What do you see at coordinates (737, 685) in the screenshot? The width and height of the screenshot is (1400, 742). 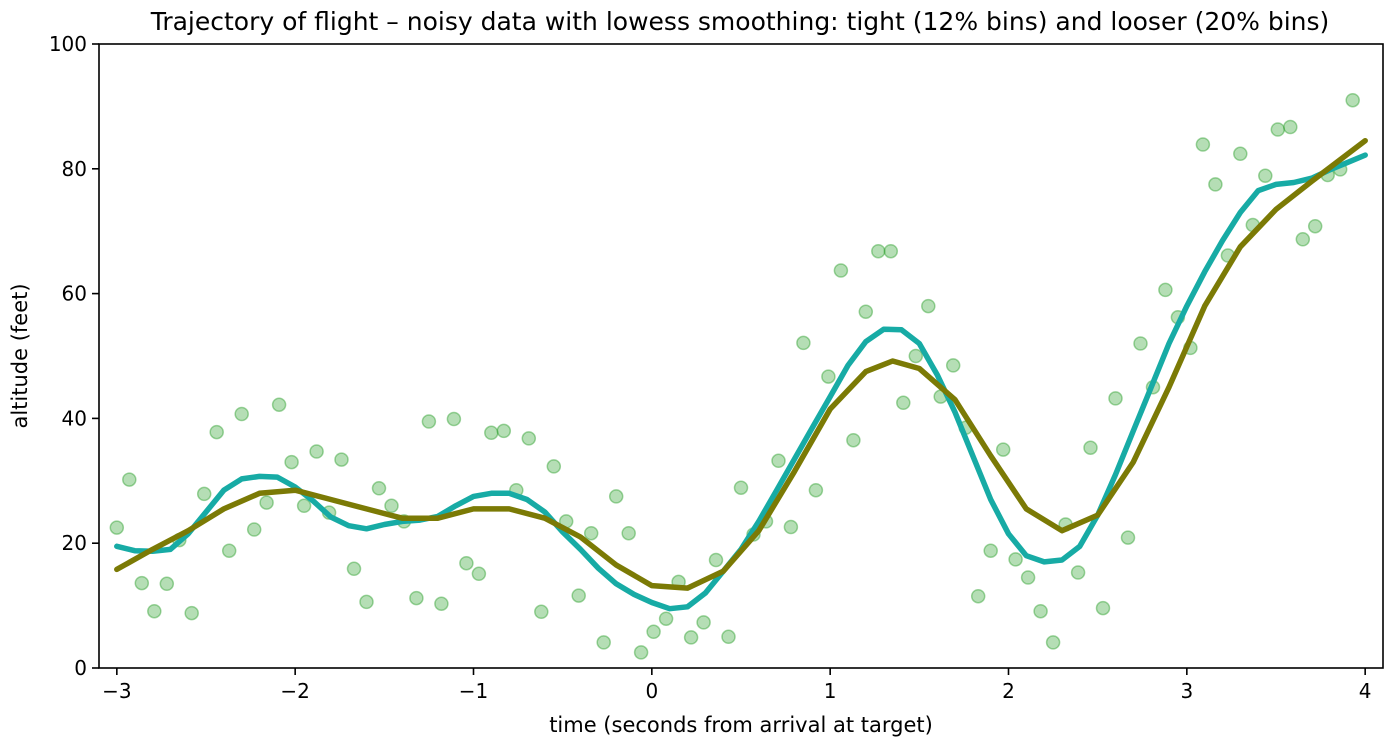 I see `x-axis-ticks: −3 −2 −1 0 1 2 3 4` at bounding box center [737, 685].